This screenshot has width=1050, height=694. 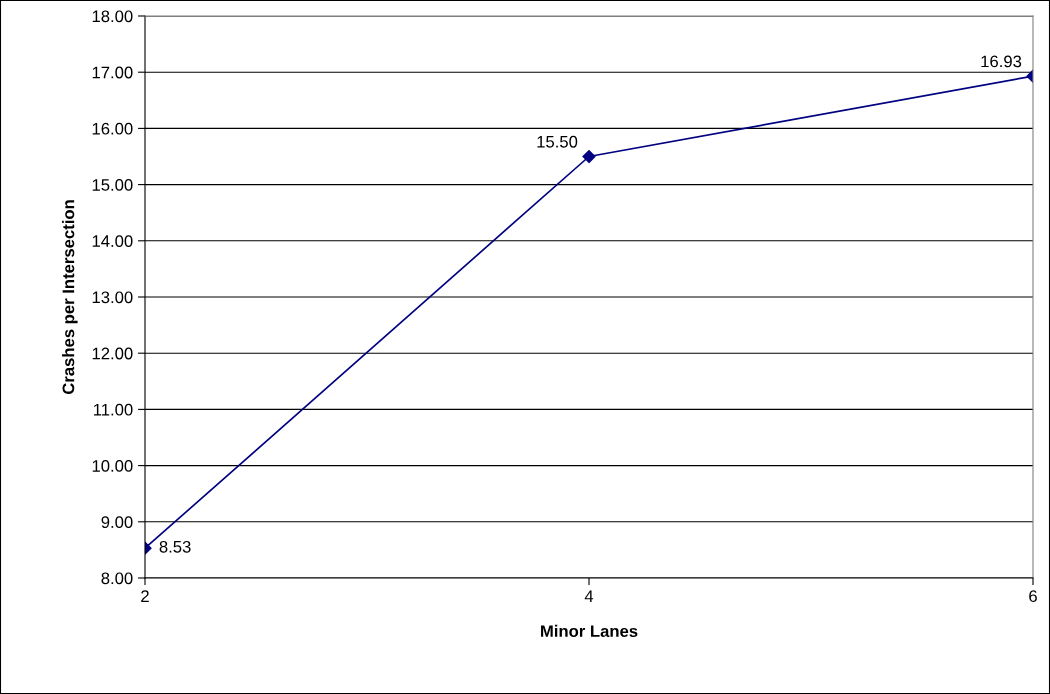 What do you see at coordinates (112, 72) in the screenshot?
I see `y-tick-label: 17.00` at bounding box center [112, 72].